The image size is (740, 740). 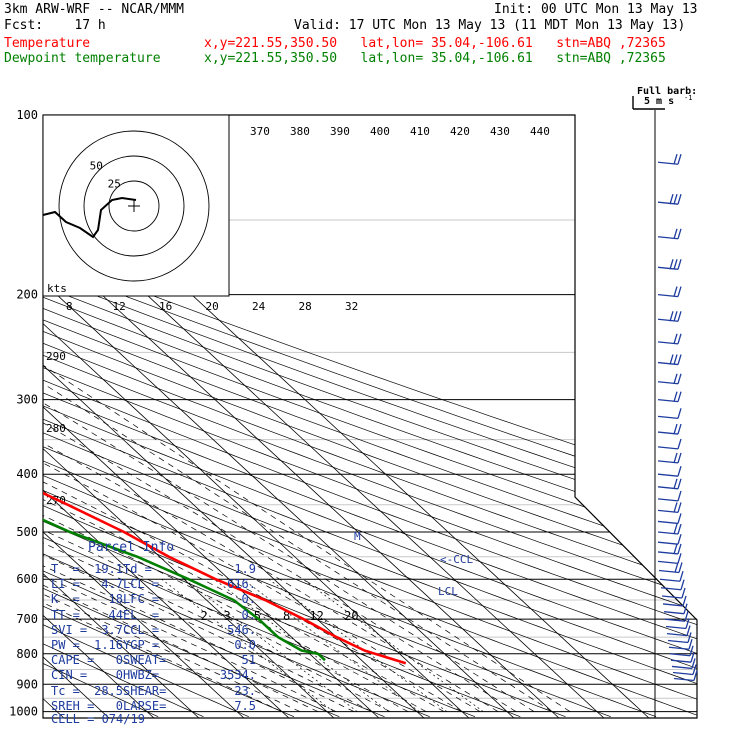 I want to click on ccl-label: <-CCL, so click(x=456, y=559).